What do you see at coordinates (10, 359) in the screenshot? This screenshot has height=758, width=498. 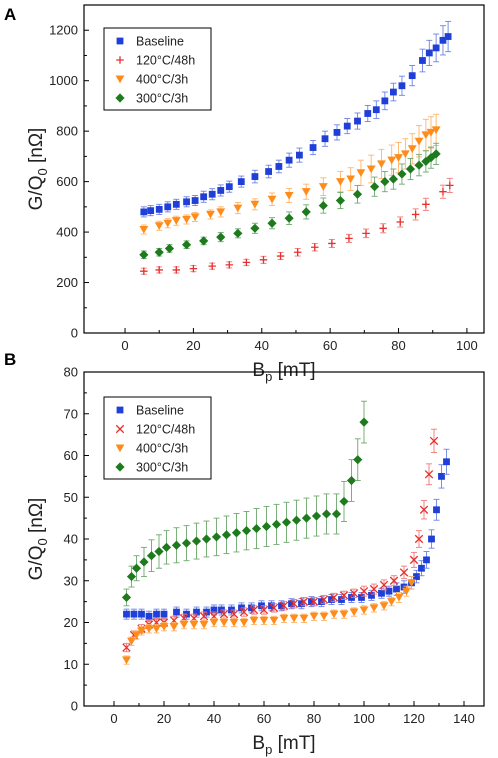 I see `panel-letter-b: B` at bounding box center [10, 359].